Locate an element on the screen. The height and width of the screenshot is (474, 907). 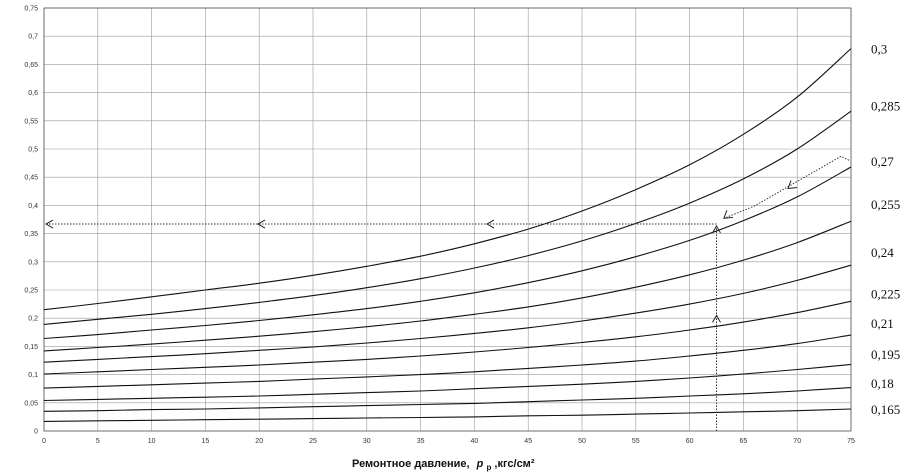
y-tick-label: 0,15 is located at coordinates (31, 347).